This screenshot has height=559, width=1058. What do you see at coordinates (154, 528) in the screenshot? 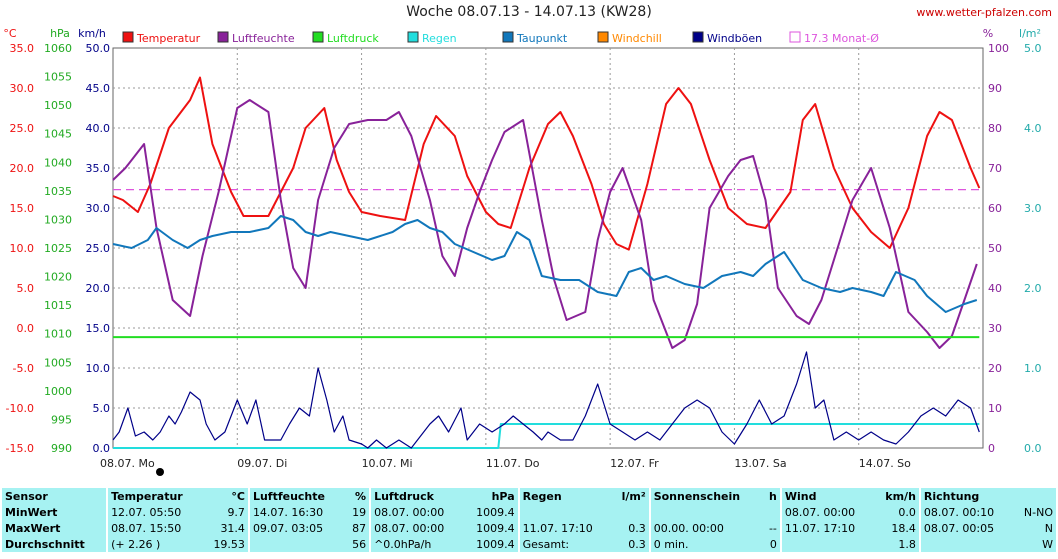
I see `stats-cell-info: 08.07. 15:50` at bounding box center [154, 528].